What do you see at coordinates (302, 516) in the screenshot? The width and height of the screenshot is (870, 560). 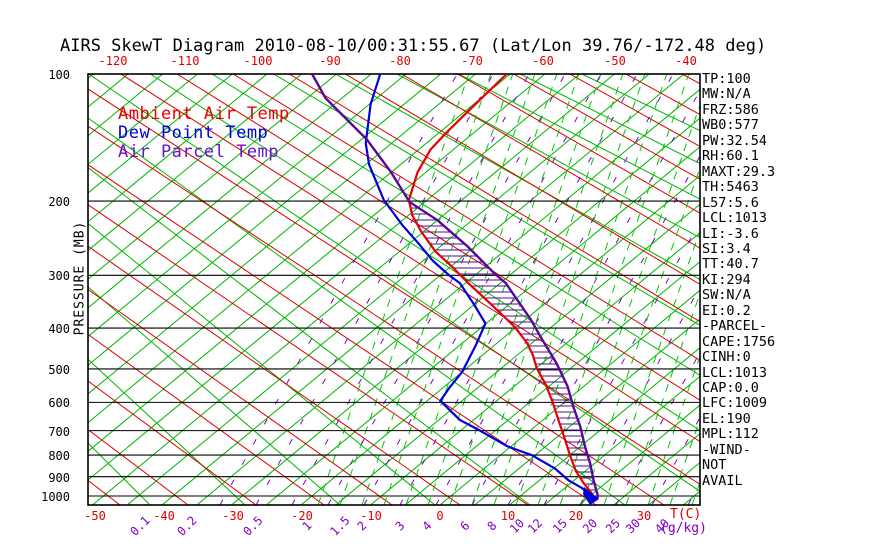 I see `bottom-temp-tick-label: -20` at bounding box center [302, 516].